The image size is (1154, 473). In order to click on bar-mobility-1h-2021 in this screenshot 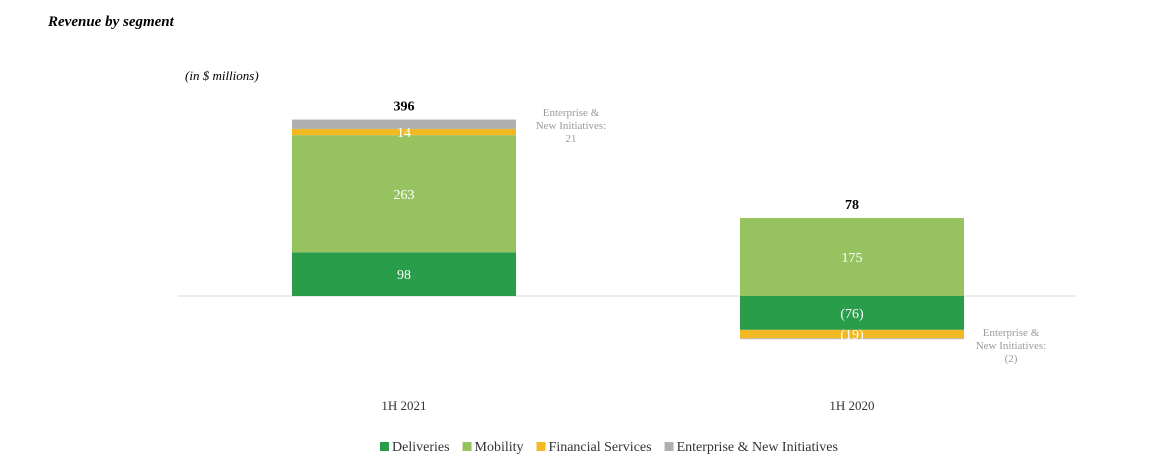, I will do `click(404, 194)`.